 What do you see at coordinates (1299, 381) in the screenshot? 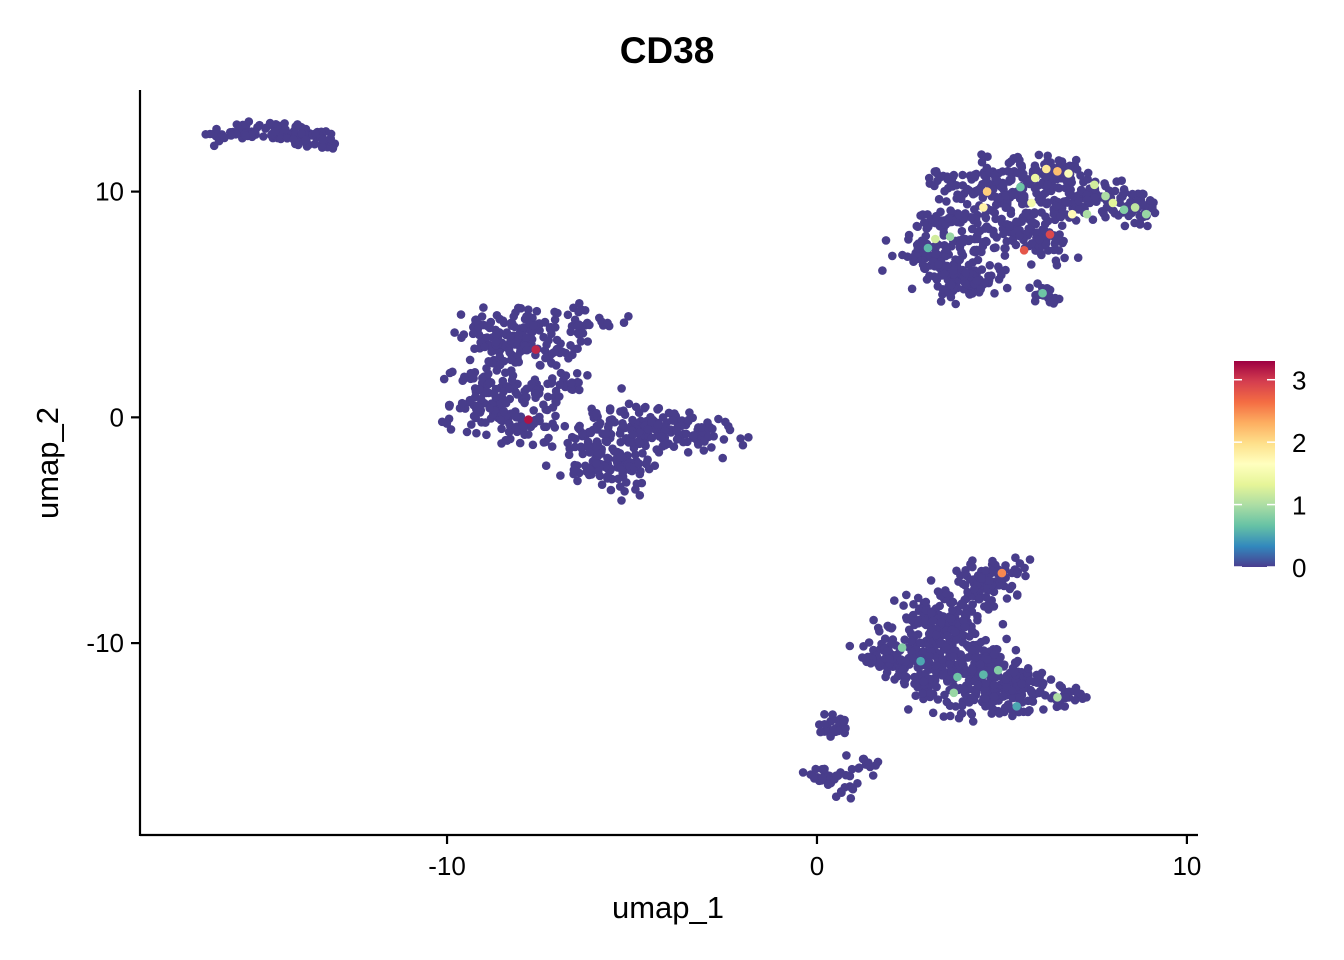
I see `colorbar-tick-label: 3` at bounding box center [1299, 381].